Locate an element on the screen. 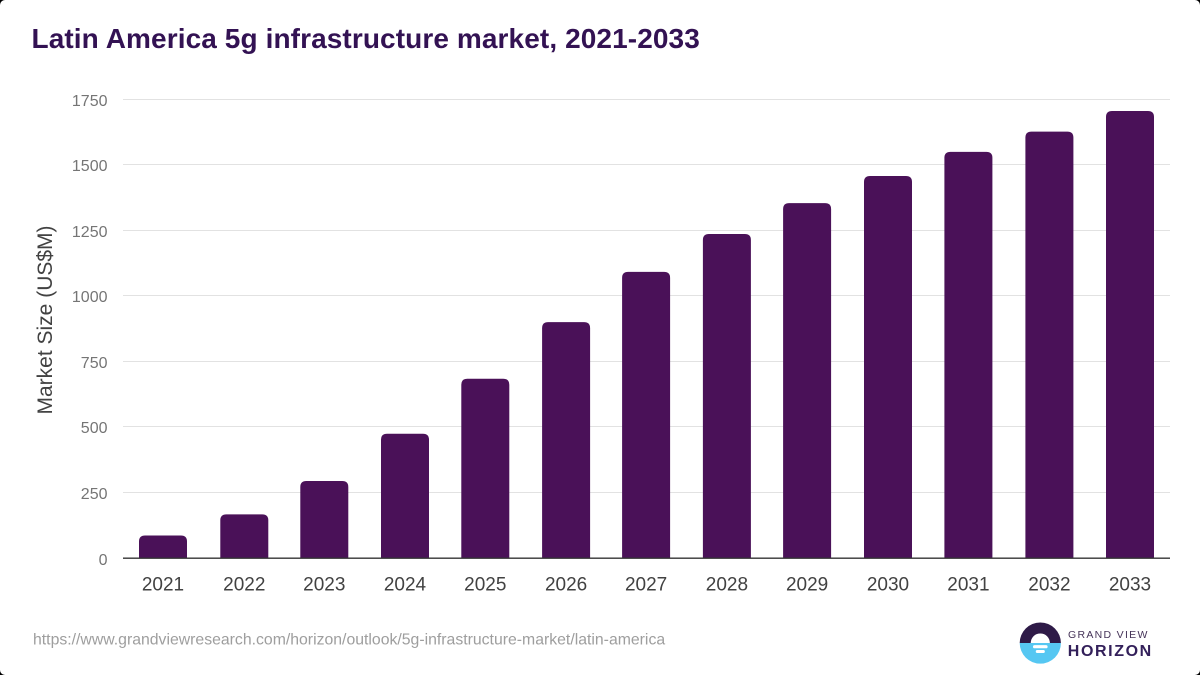 This screenshot has height=675, width=1200. svg-text: 2028 is located at coordinates (727, 585).